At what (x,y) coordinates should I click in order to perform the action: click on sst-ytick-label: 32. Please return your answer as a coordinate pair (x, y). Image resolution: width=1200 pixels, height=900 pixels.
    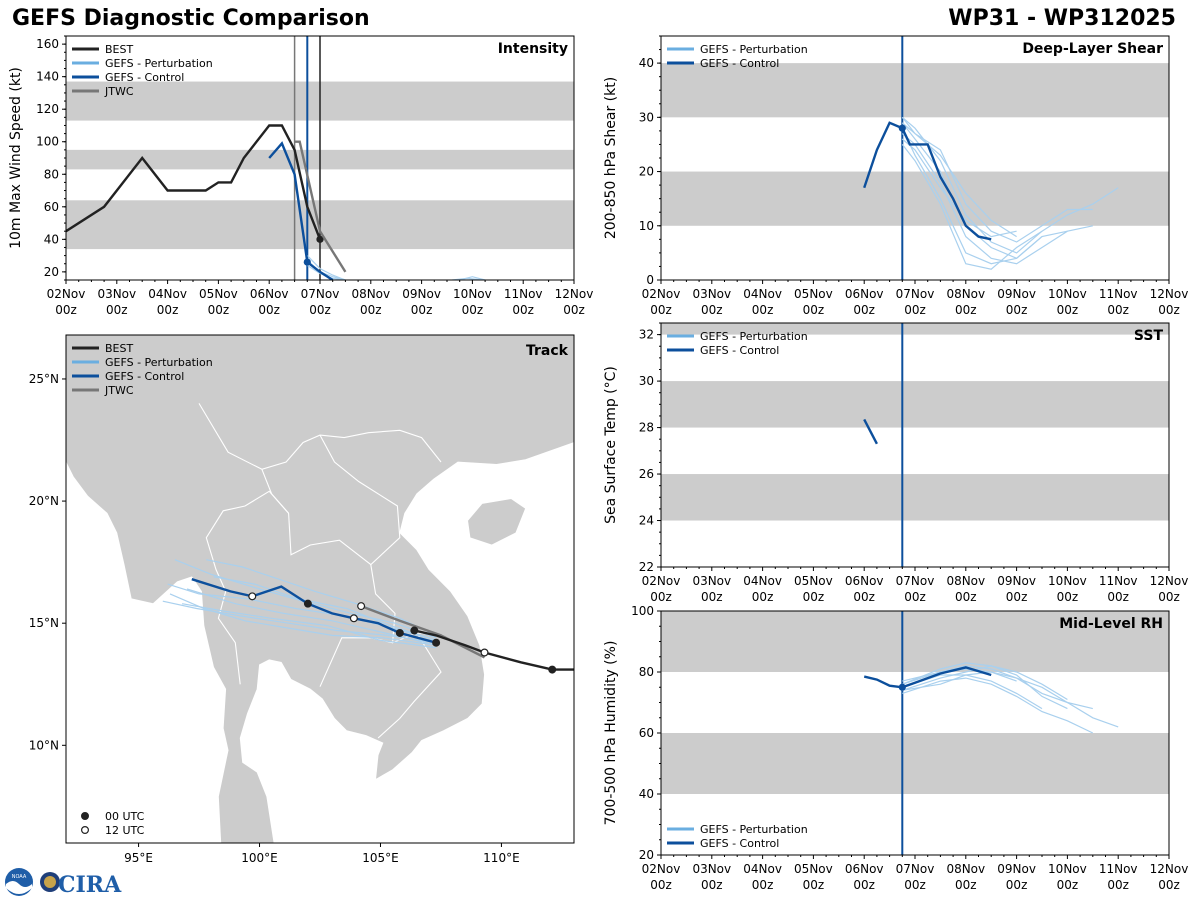
    Looking at the image, I should click on (646, 335).